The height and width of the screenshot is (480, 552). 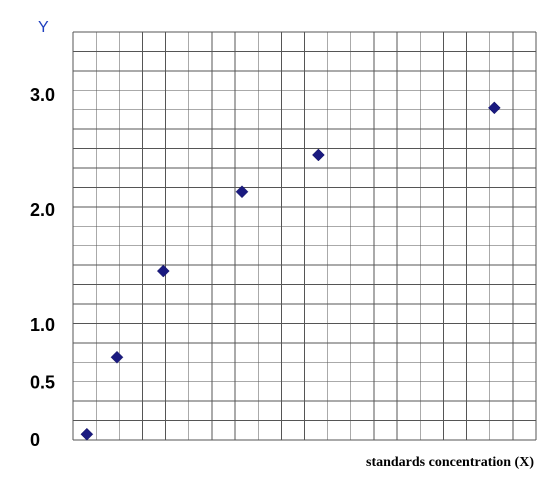 What do you see at coordinates (450, 462) in the screenshot?
I see `x-axis-label: standards concentration (X)` at bounding box center [450, 462].